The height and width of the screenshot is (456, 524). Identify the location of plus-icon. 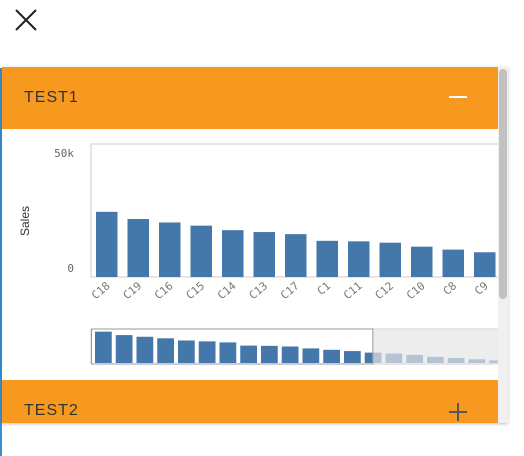
(458, 412).